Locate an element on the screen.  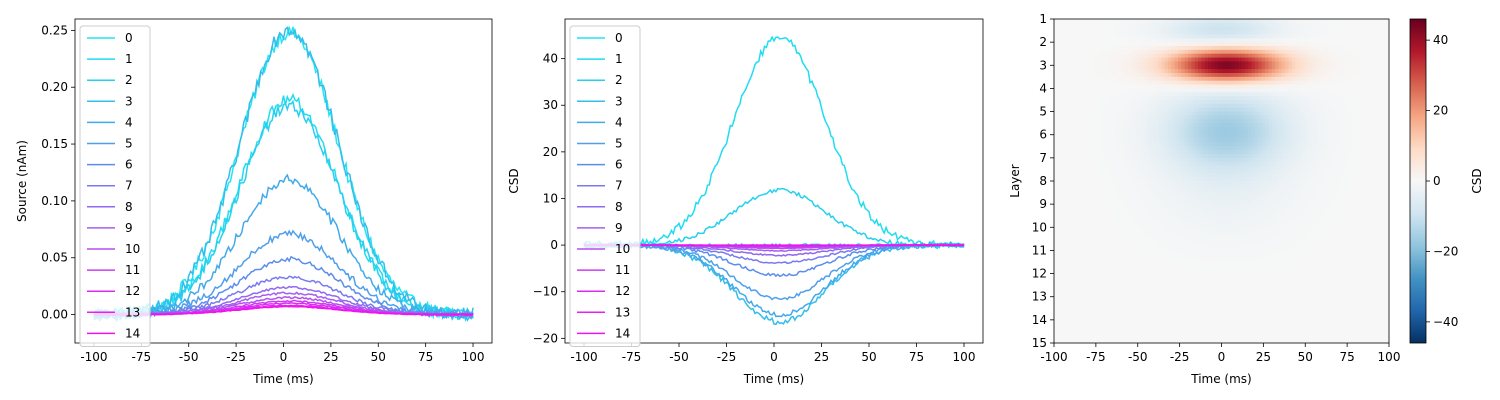
layer-tick-label: 15 is located at coordinates (1039, 343).